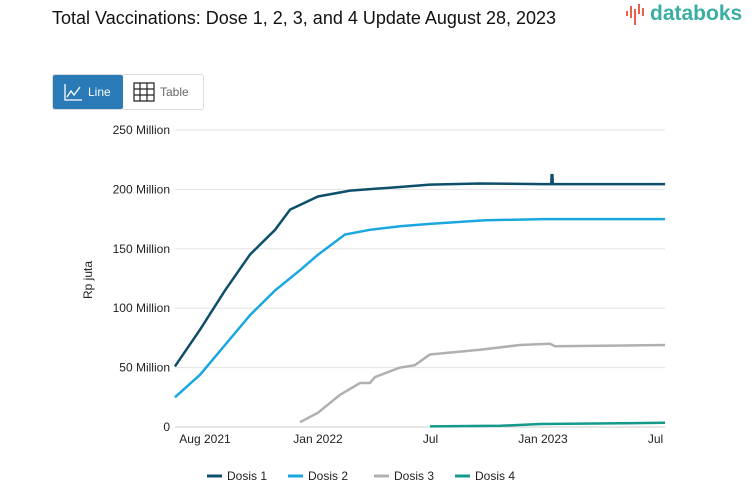 This screenshot has height=498, width=753. I want to click on legend-item-dosis-4: Dosis 4, so click(485, 476).